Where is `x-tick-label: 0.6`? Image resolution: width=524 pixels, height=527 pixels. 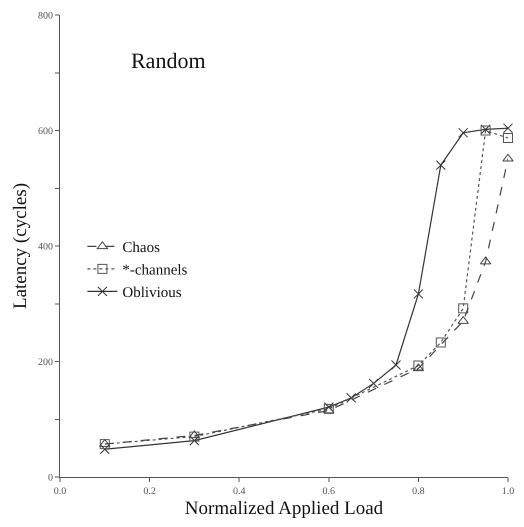 x-tick-label: 0.6 is located at coordinates (329, 491).